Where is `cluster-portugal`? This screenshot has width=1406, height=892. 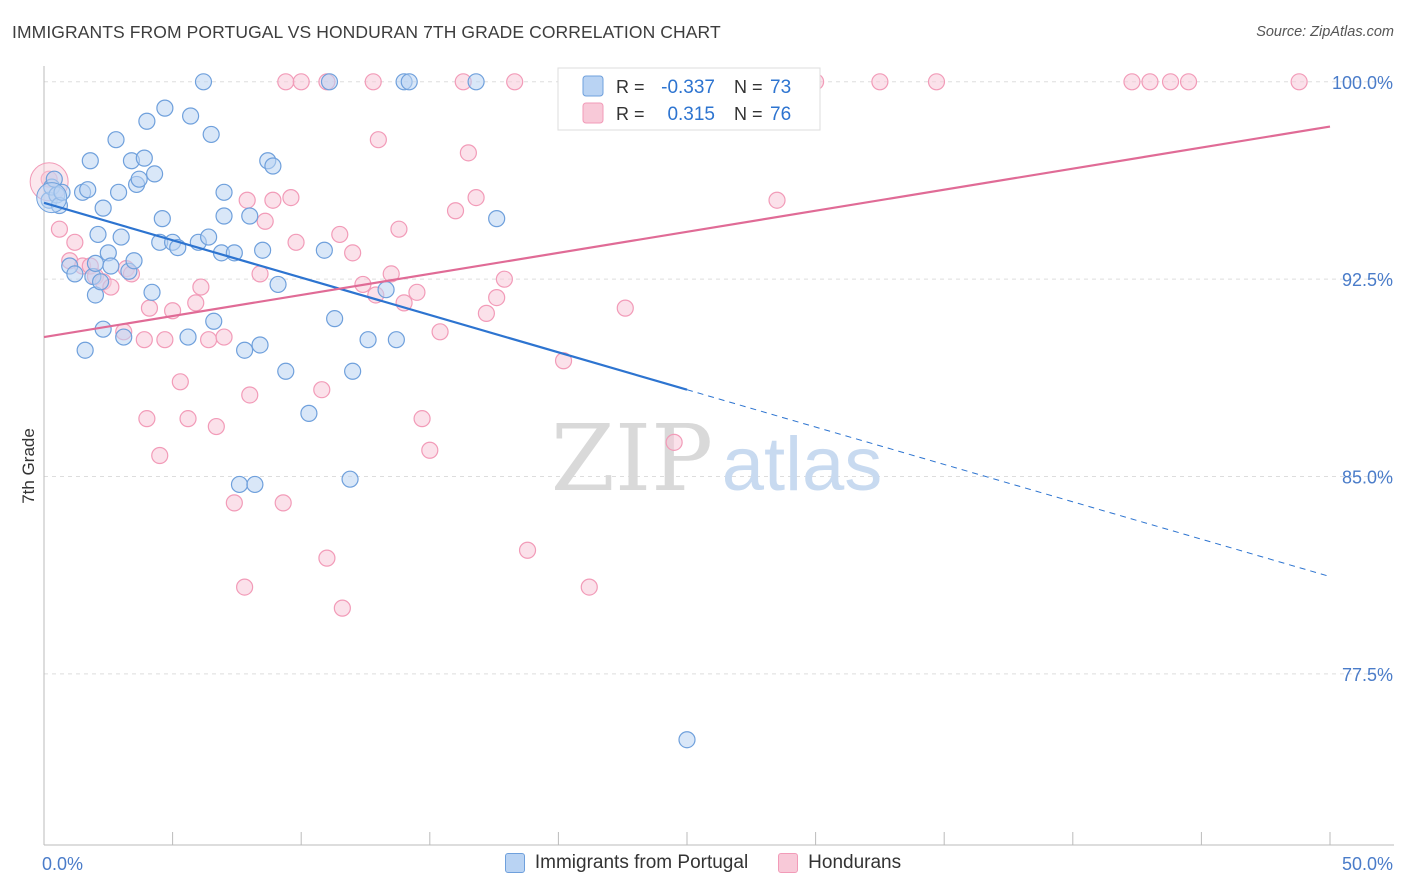 cluster-portugal is located at coordinates (52, 198).